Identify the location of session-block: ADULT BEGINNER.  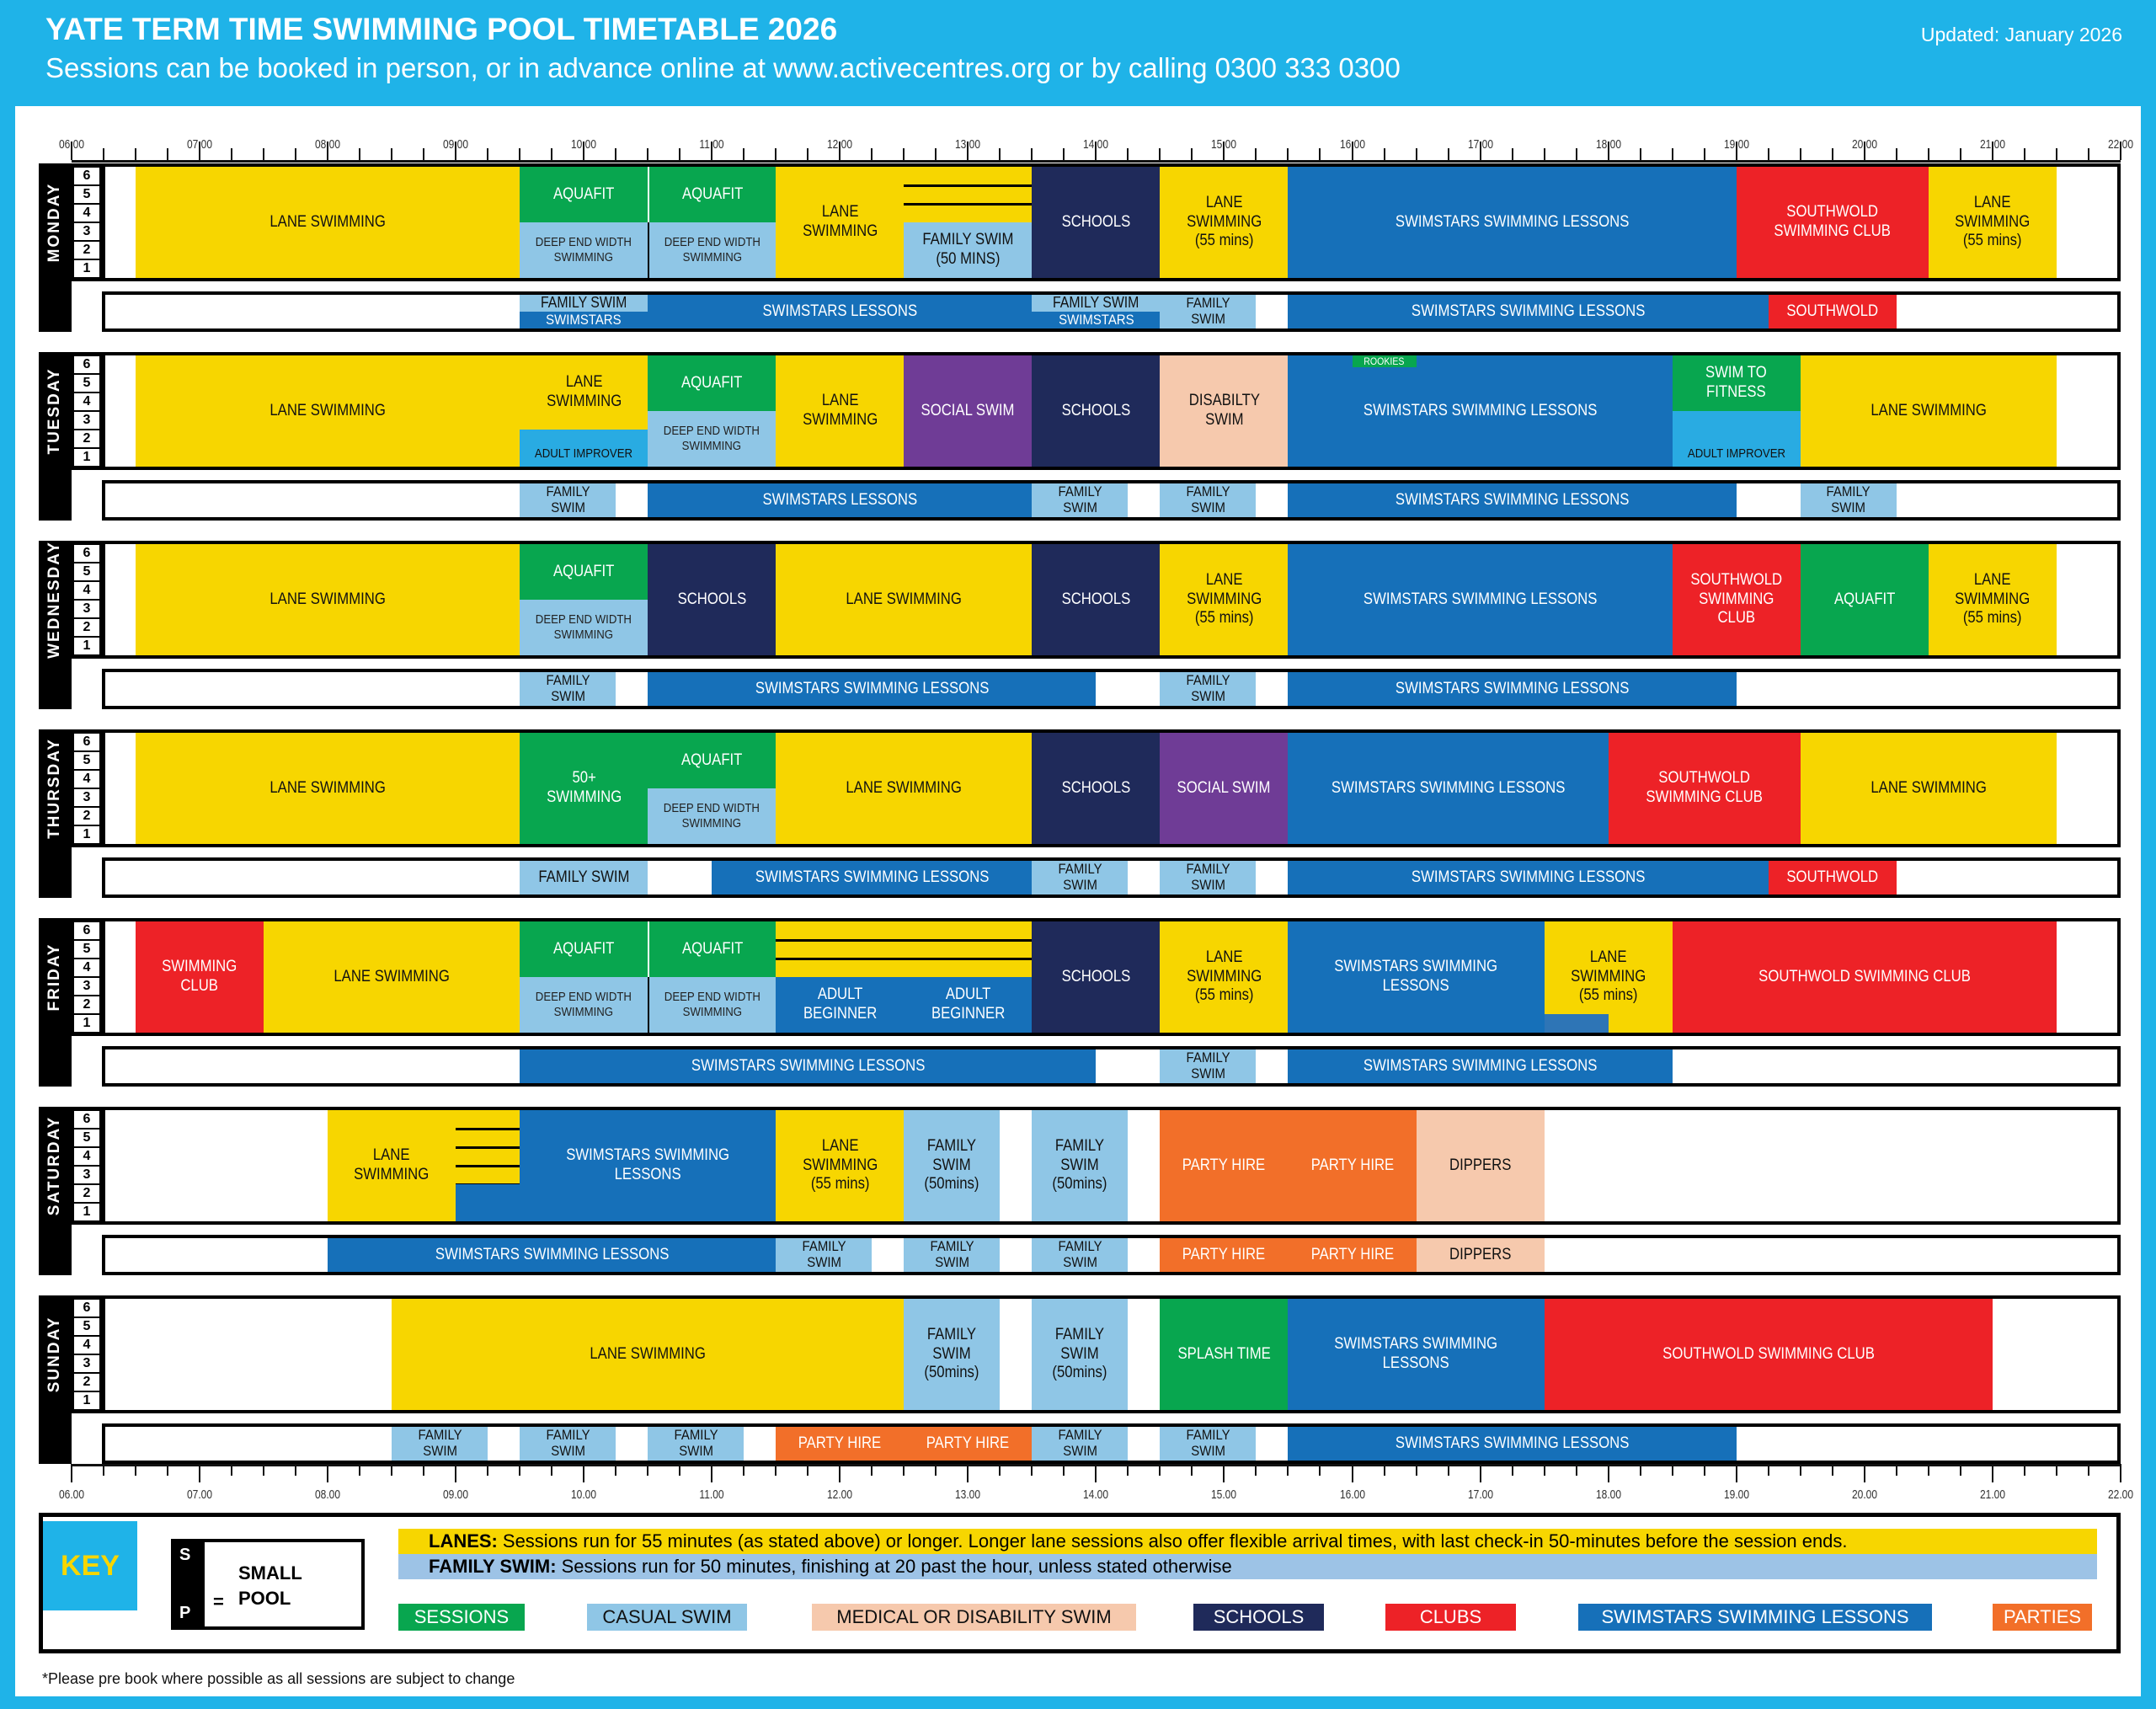
(969, 1005).